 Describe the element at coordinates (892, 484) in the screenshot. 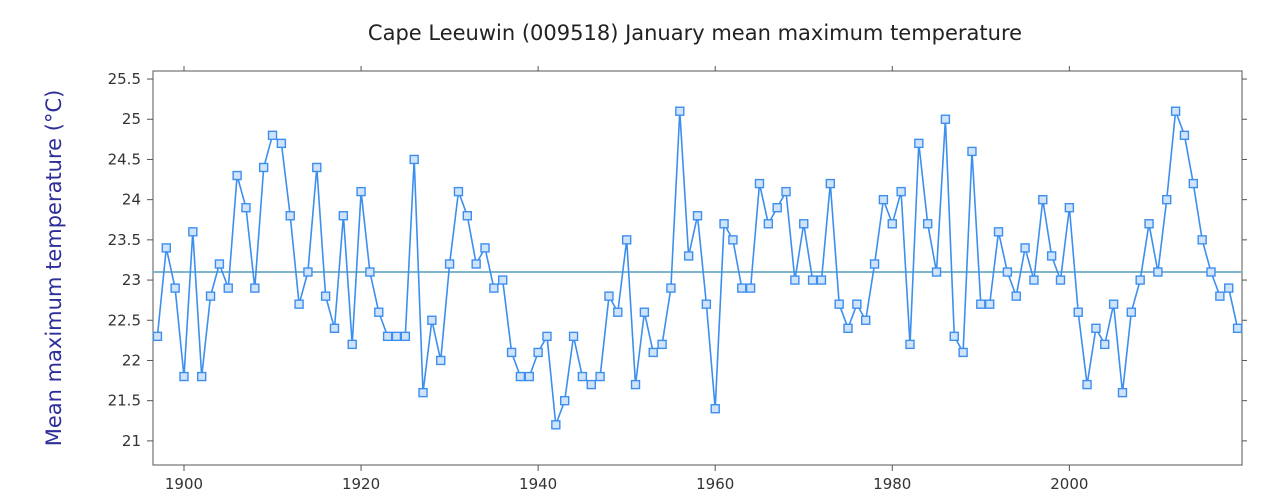

I see `x-tick-label: 1980` at that location.